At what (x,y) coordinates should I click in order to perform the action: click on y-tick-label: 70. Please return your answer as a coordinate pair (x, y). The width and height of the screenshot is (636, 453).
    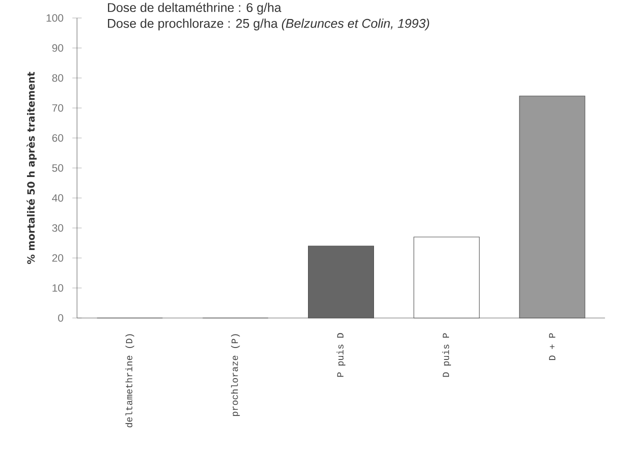
    Looking at the image, I should click on (58, 108).